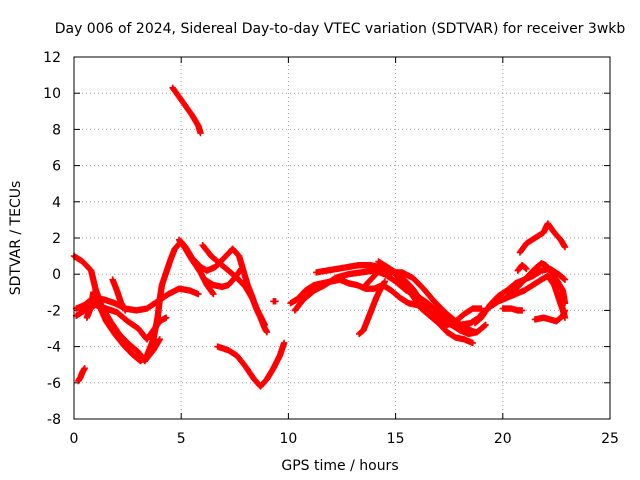 Image resolution: width=640 pixels, height=480 pixels. I want to click on y-tick-label: -2, so click(54, 311).